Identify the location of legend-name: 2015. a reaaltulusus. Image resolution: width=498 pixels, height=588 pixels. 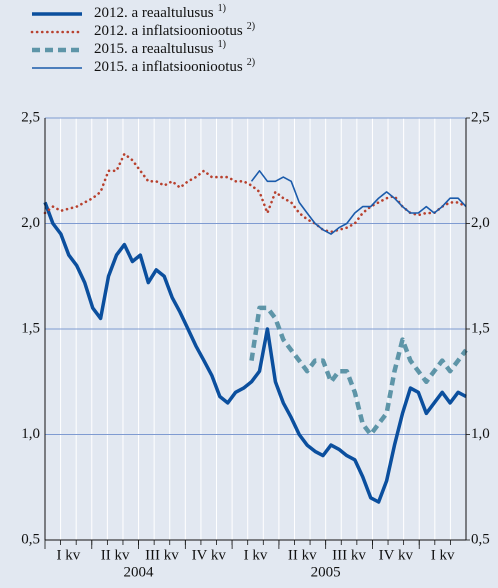
(154, 49).